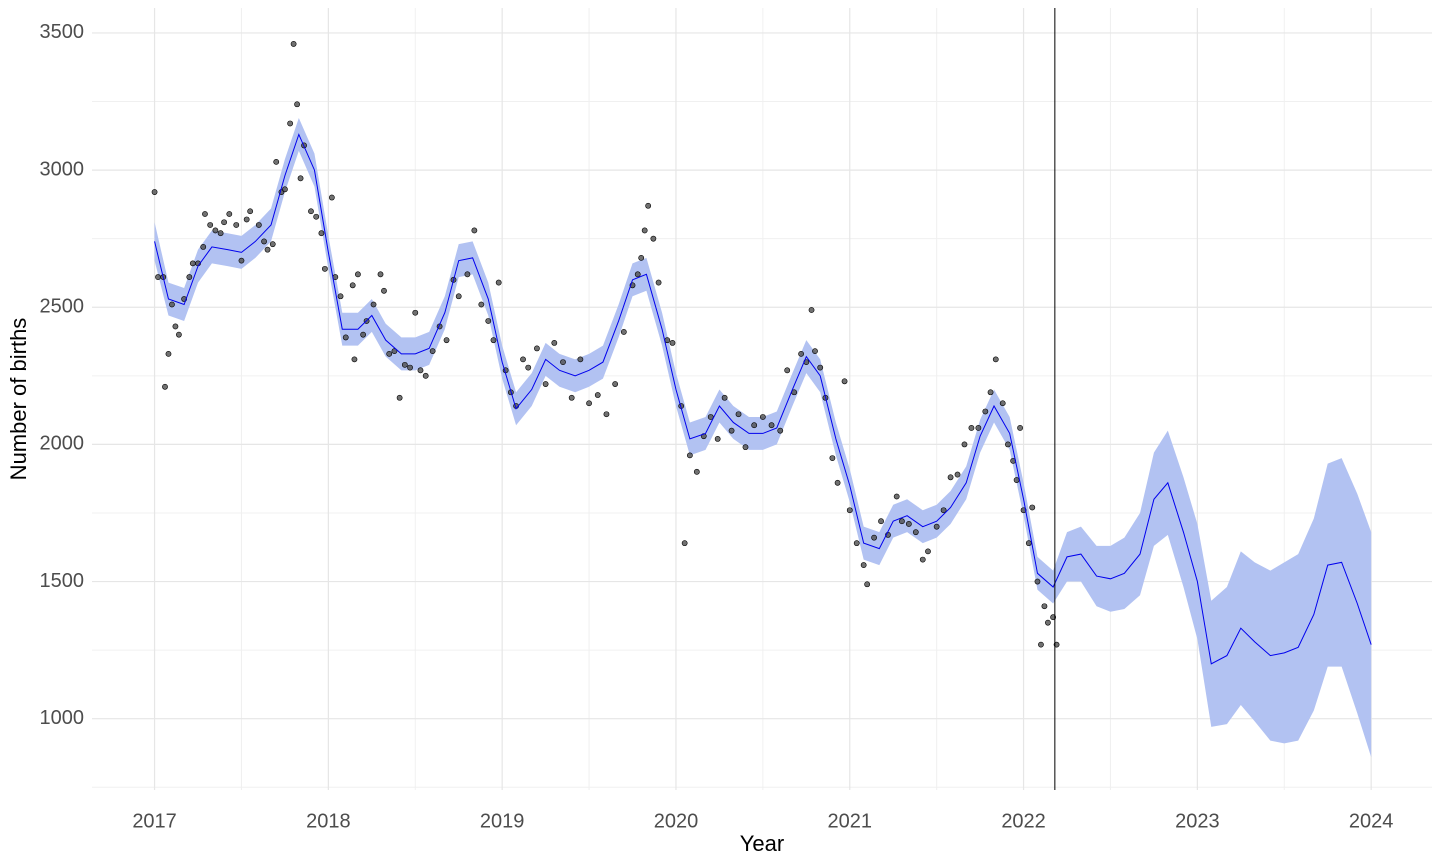  Describe the element at coordinates (1371, 821) in the screenshot. I see `x-tick-label: 2024` at that location.